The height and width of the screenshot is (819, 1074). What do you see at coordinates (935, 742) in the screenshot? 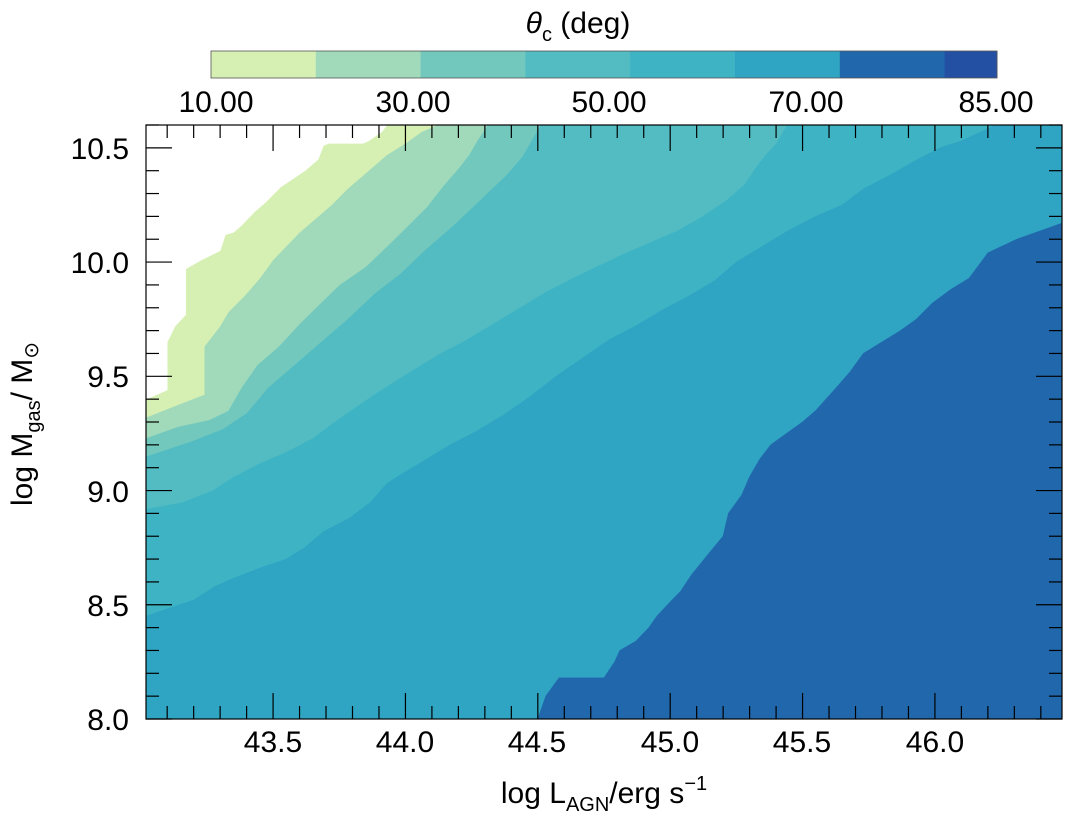
I see `x-tick-label: 46.0` at bounding box center [935, 742].